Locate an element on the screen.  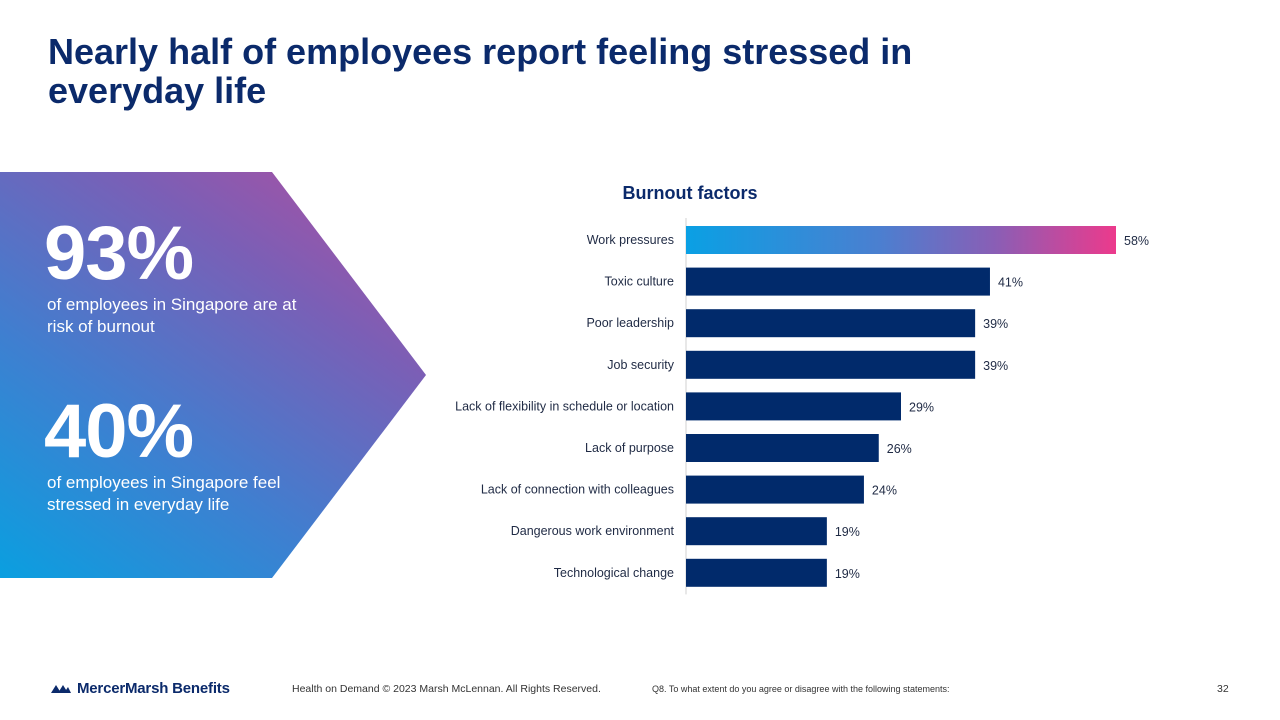
value-label: 29% is located at coordinates (921, 407).